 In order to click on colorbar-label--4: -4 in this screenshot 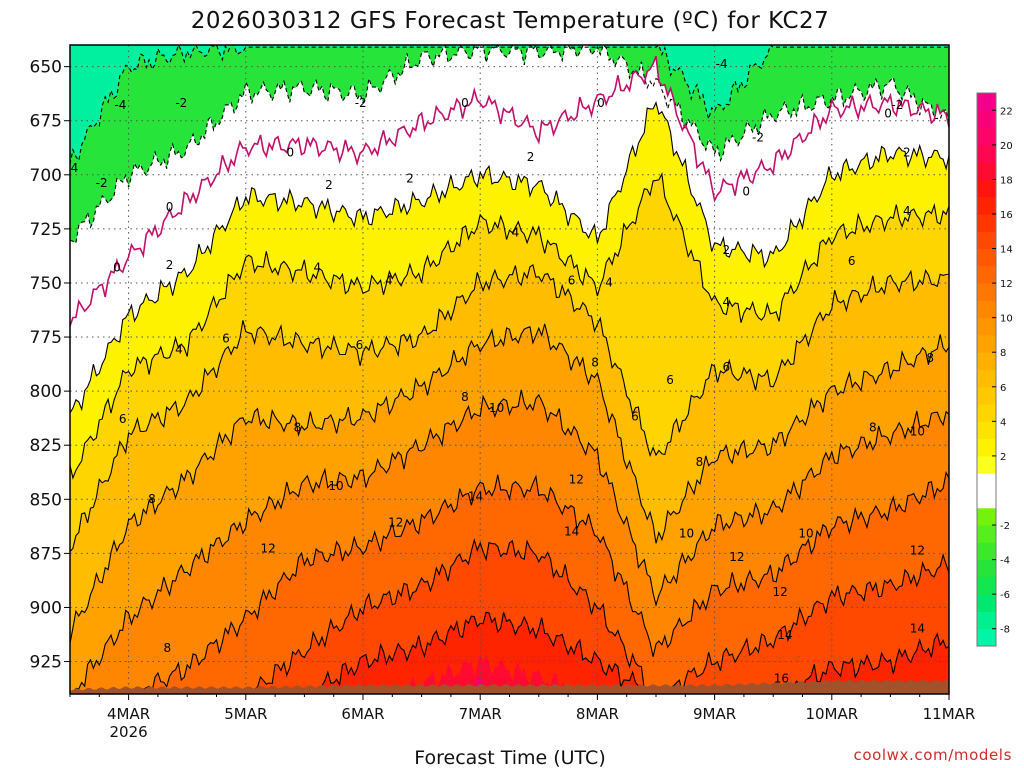, I will do `click(1005, 561)`.